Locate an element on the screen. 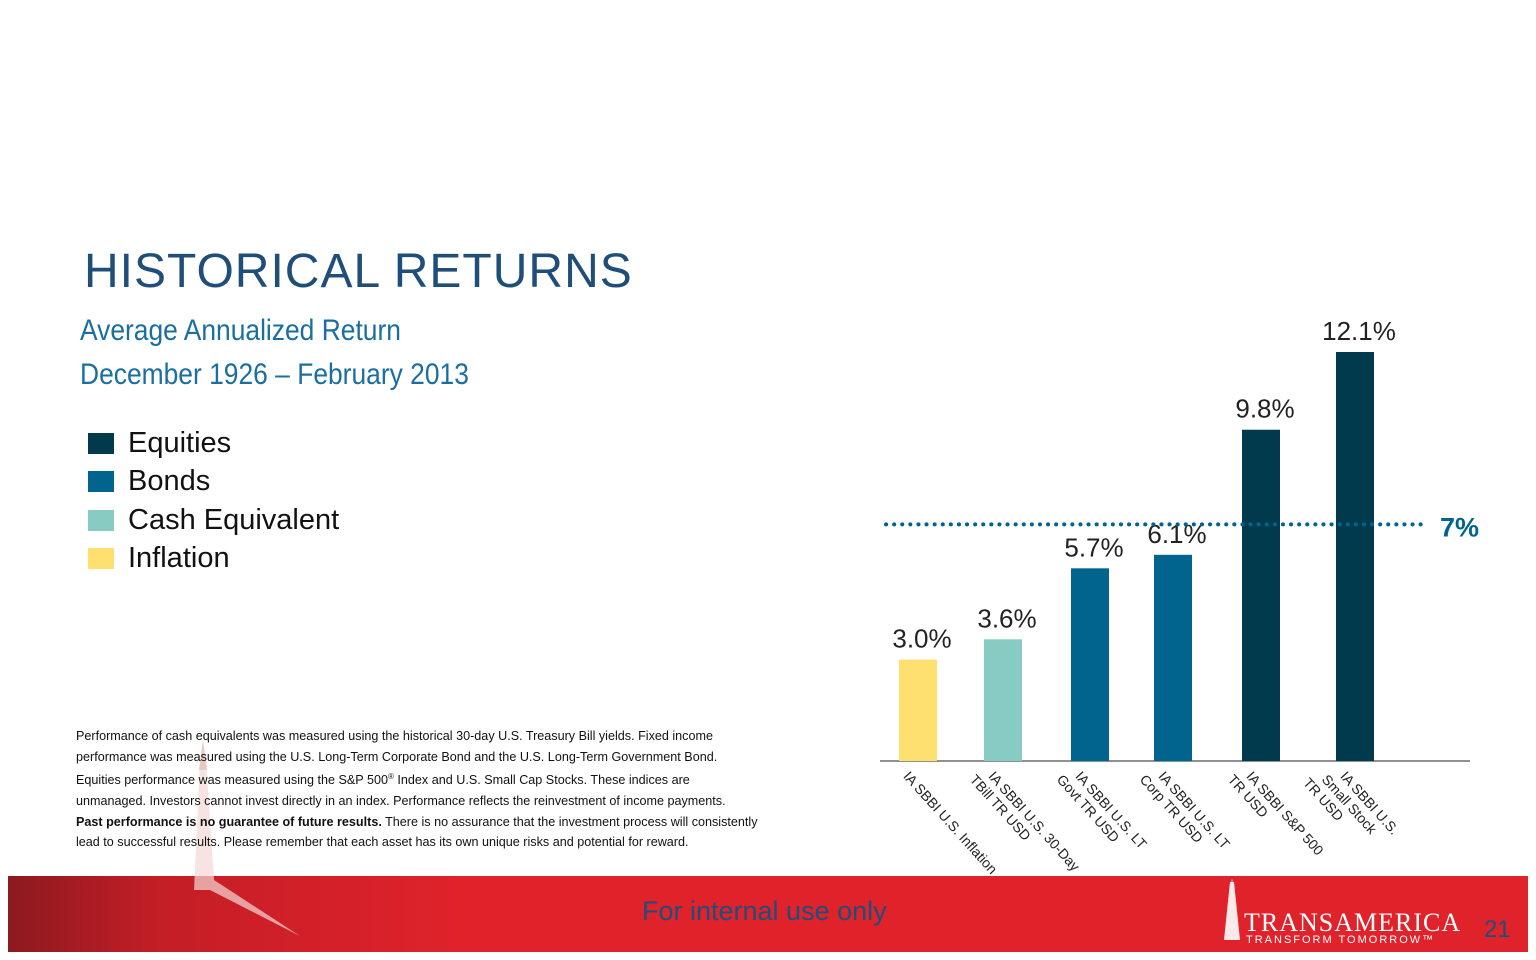  legend-item-cash-equivalent: Cash Equivalent is located at coordinates (213, 520).